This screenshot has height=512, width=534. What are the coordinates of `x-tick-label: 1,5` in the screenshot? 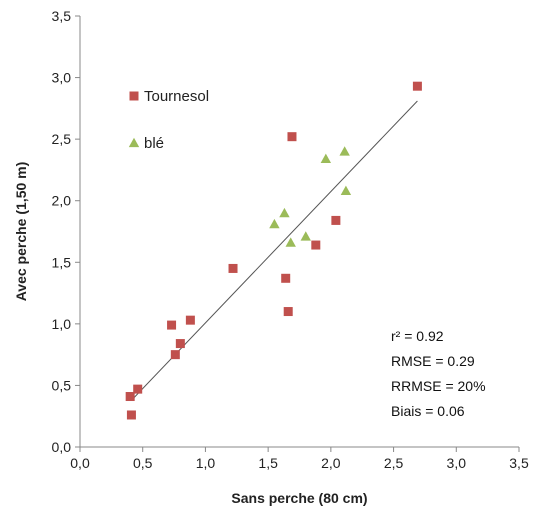 It's located at (268, 463).